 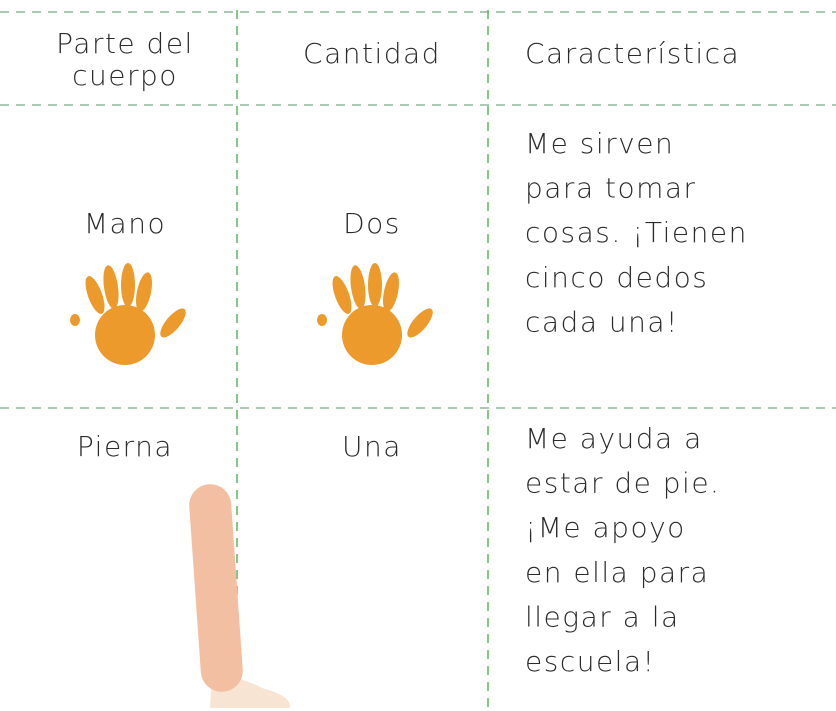 I want to click on cell-text: Me sirven, so click(x=599, y=143).